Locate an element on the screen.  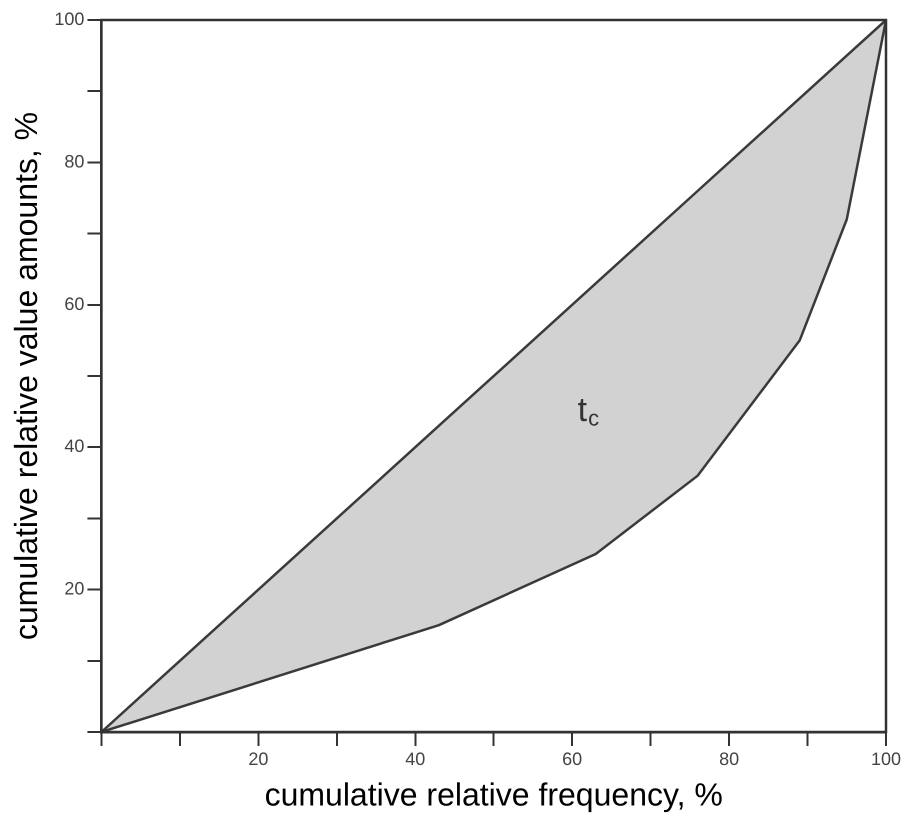
y-tick-label: 80 is located at coordinates (74, 161).